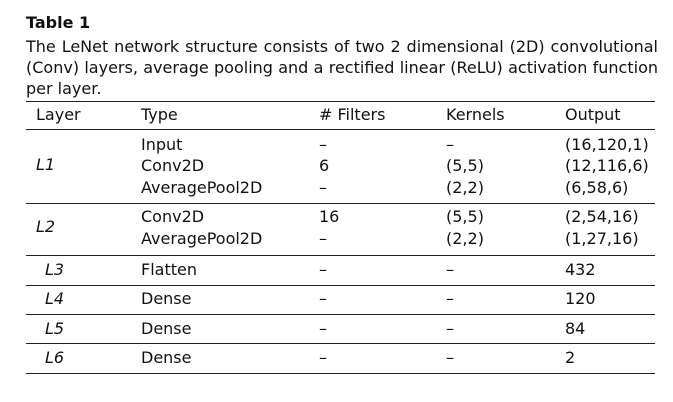 The width and height of the screenshot is (673, 402). I want to click on table-top-rule, so click(340, 101).